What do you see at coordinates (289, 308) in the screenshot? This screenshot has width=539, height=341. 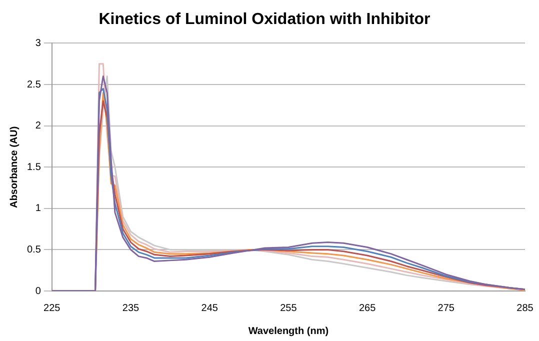 I see `x-tick-label: 255` at bounding box center [289, 308].